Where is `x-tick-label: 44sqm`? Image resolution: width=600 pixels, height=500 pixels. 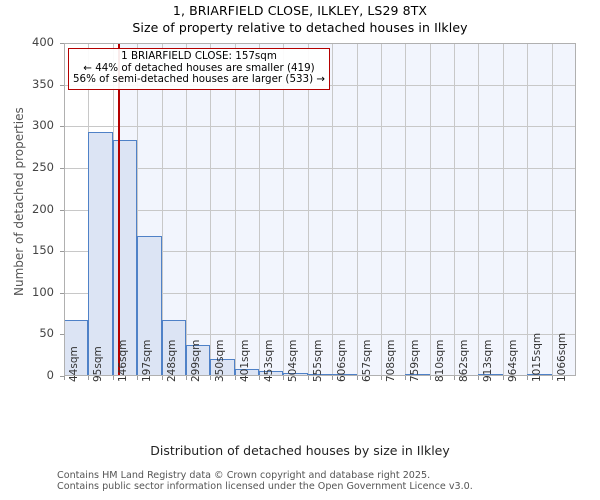
x-tick-label: 44sqm is located at coordinates (74, 364).